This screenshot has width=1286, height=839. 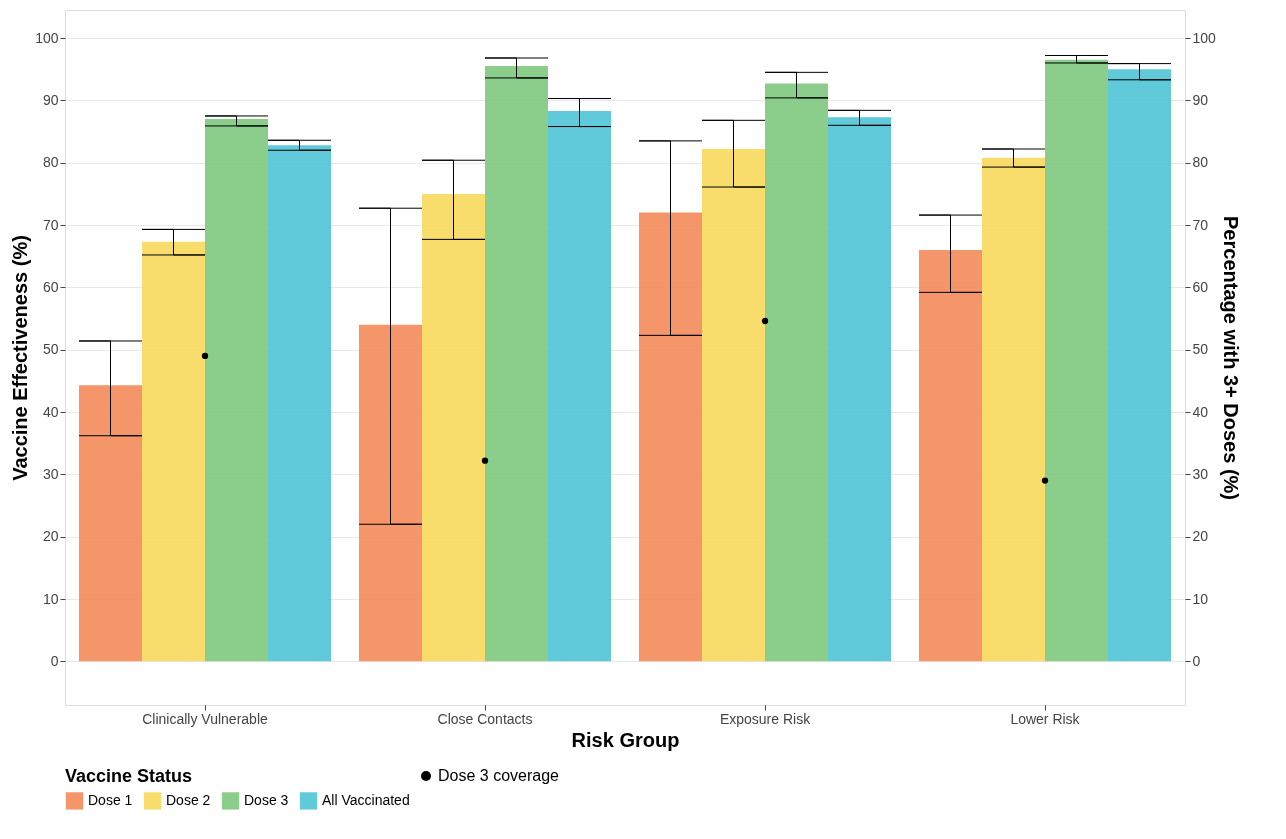 I want to click on x-tick-label: Lower Risk, so click(x=1045, y=718).